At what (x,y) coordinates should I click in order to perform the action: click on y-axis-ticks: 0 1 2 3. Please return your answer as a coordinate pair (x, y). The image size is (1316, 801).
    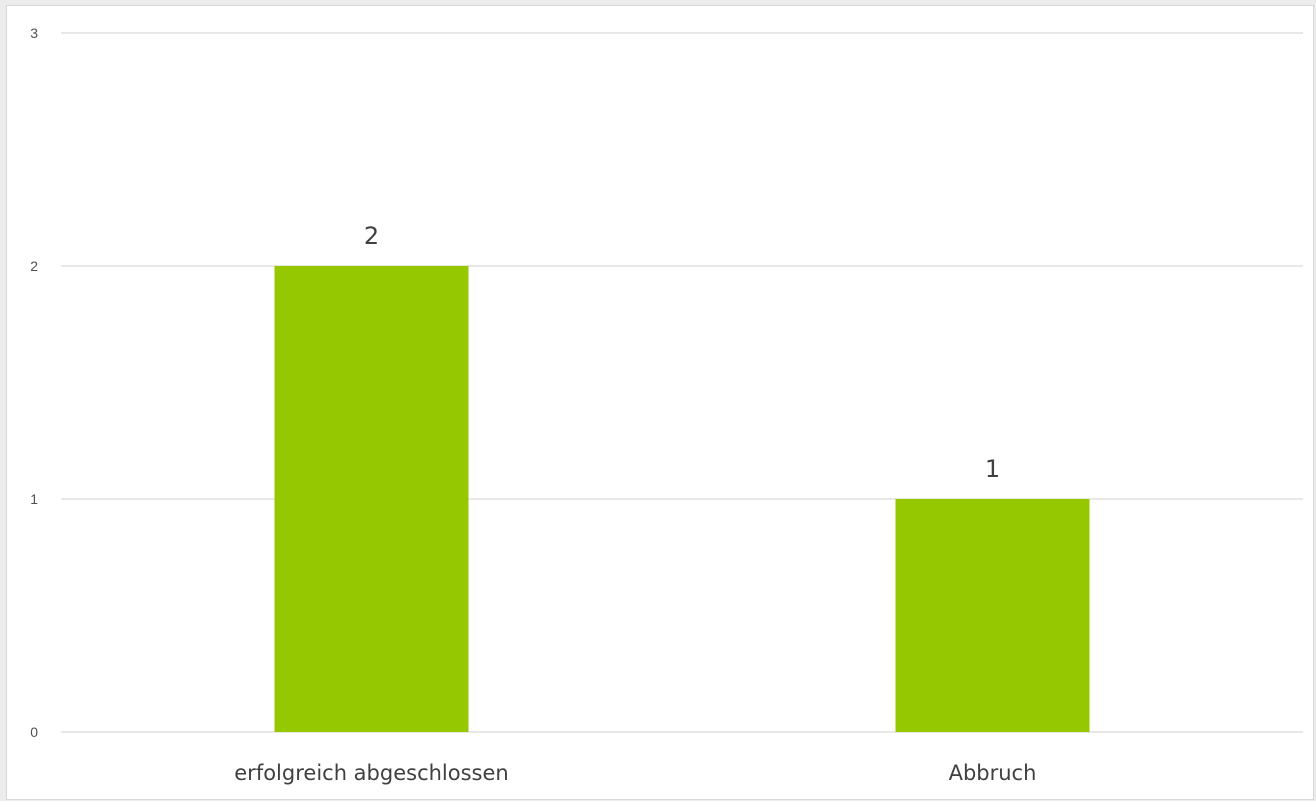
    Looking at the image, I should click on (34, 382).